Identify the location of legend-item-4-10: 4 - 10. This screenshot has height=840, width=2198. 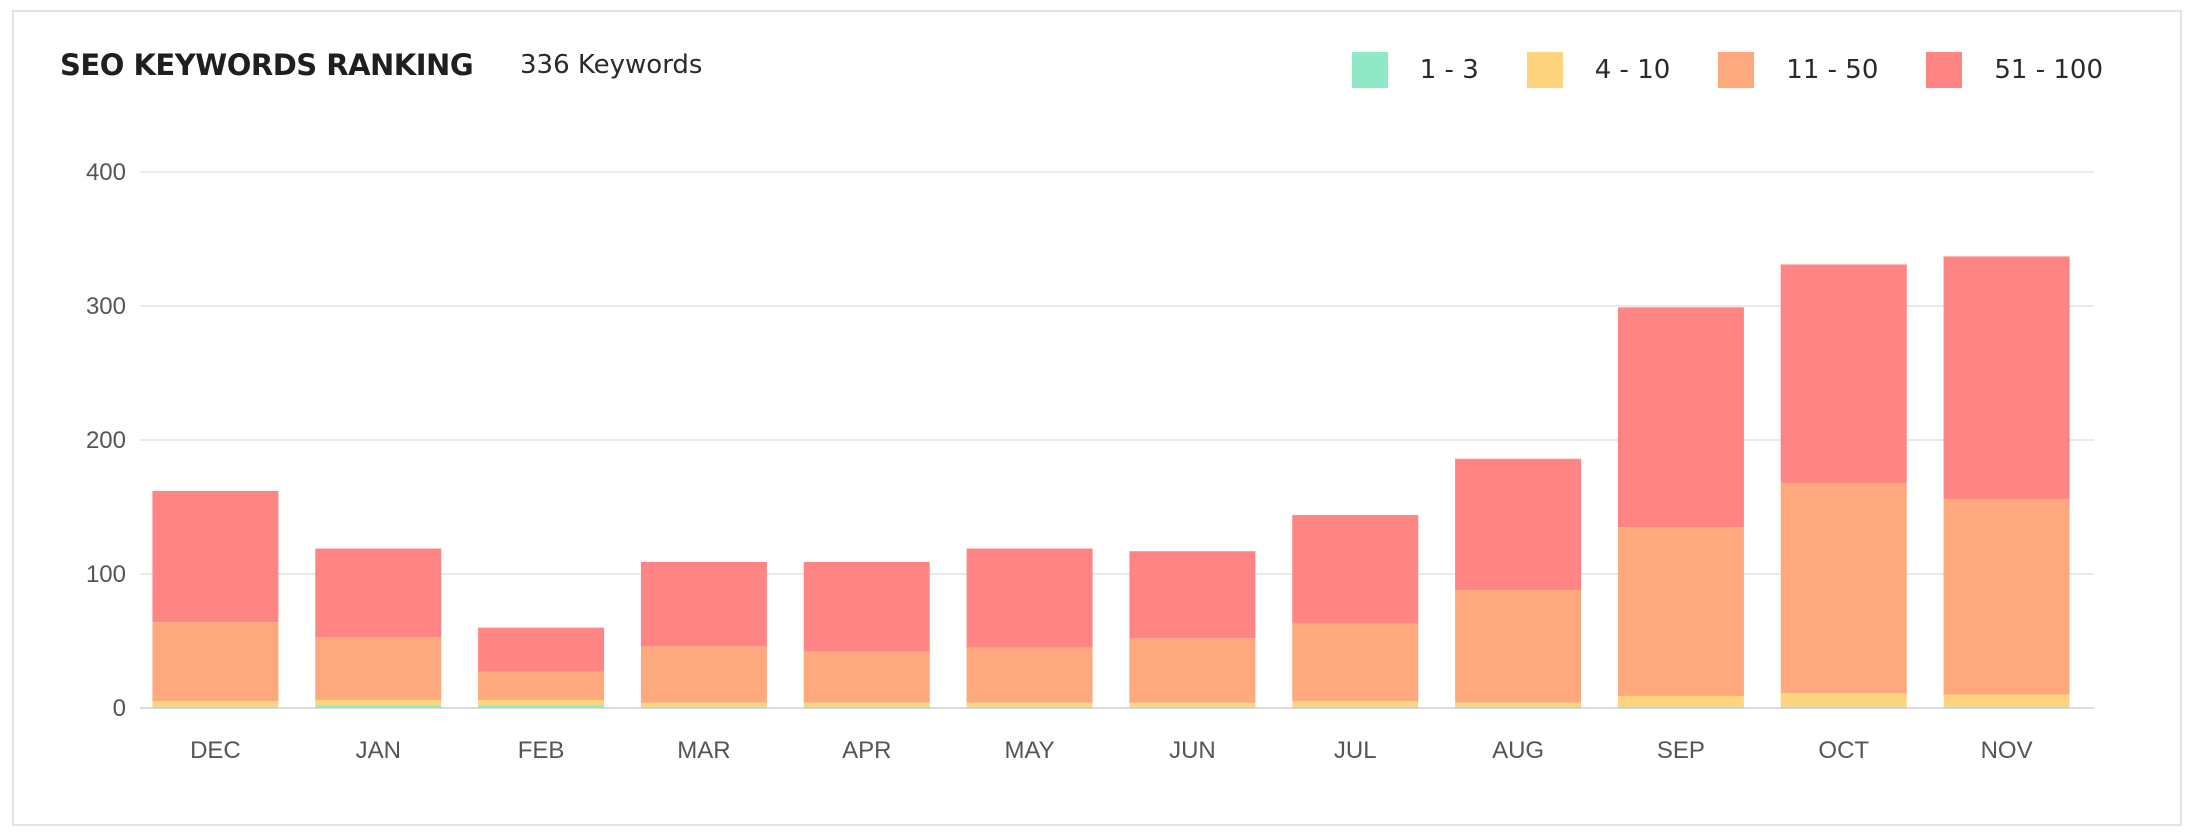
(1598, 70).